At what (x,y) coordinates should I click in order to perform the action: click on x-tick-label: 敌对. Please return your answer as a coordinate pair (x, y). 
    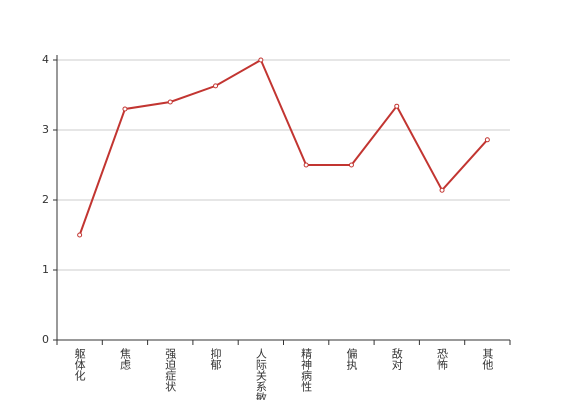
    Looking at the image, I should click on (396, 358).